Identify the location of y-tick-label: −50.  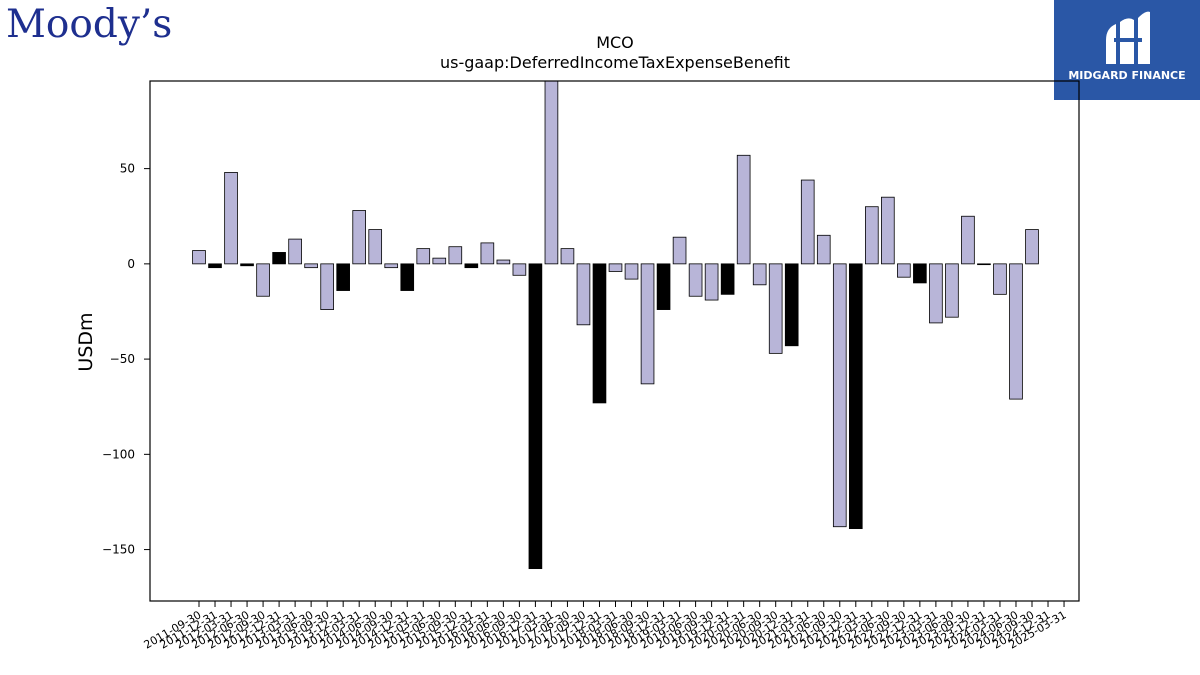
(122, 359).